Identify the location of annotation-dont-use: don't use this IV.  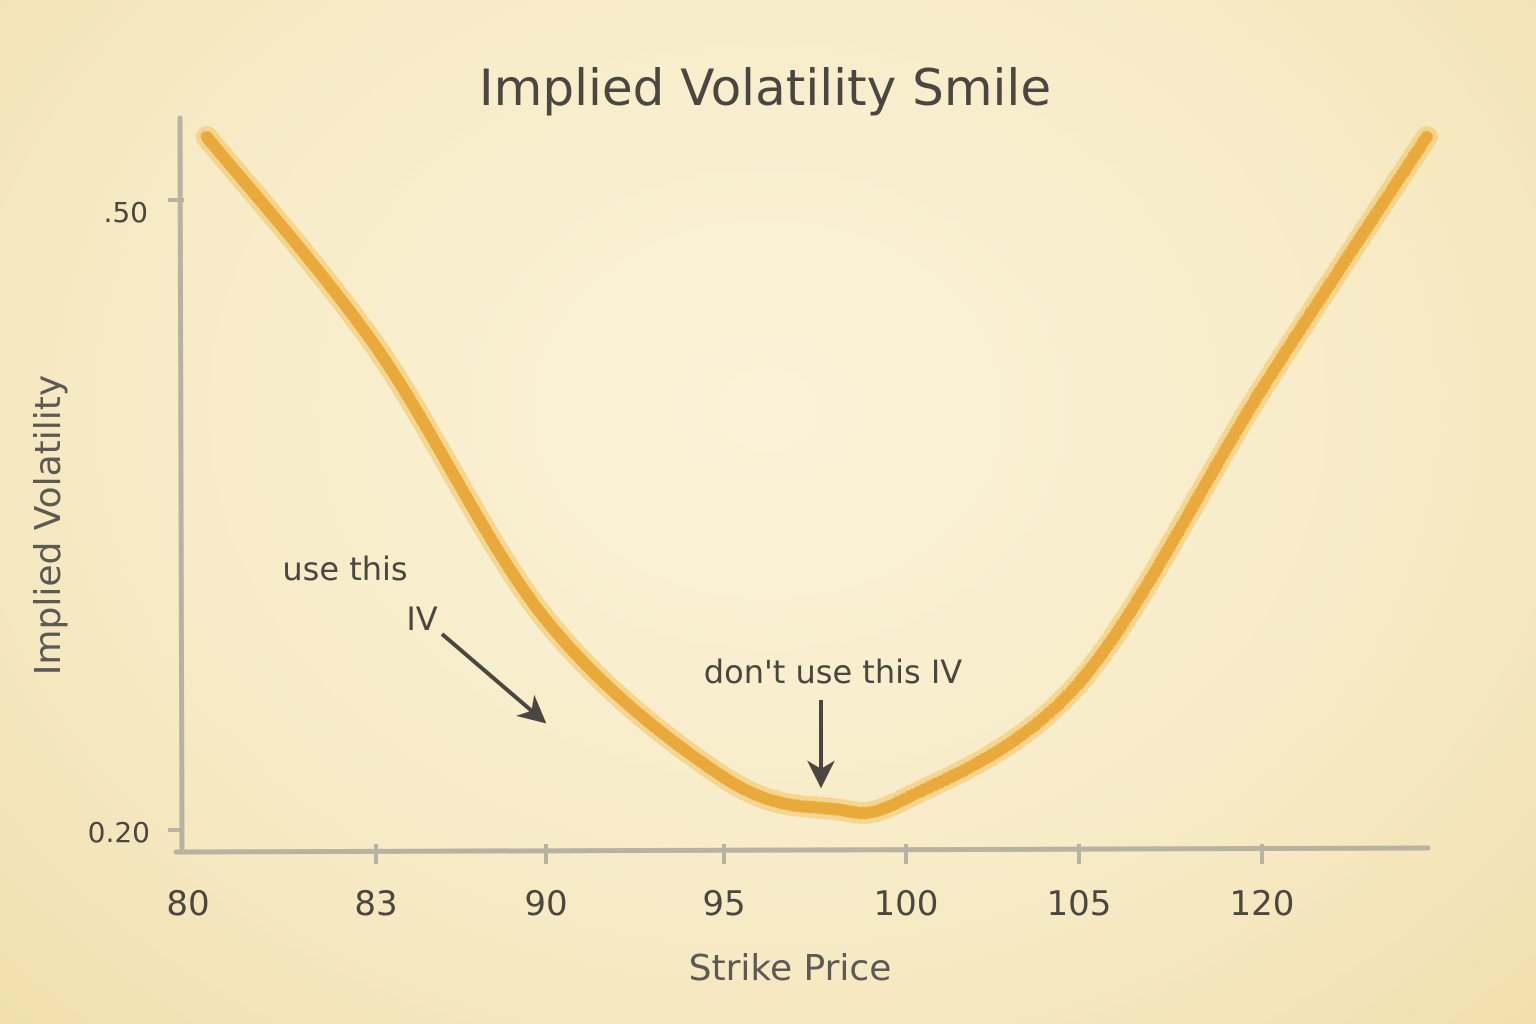
(833, 672).